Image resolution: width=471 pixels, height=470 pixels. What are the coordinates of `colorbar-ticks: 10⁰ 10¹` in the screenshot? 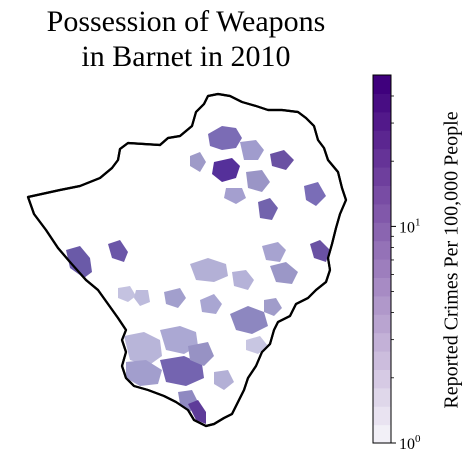 It's located at (406, 274).